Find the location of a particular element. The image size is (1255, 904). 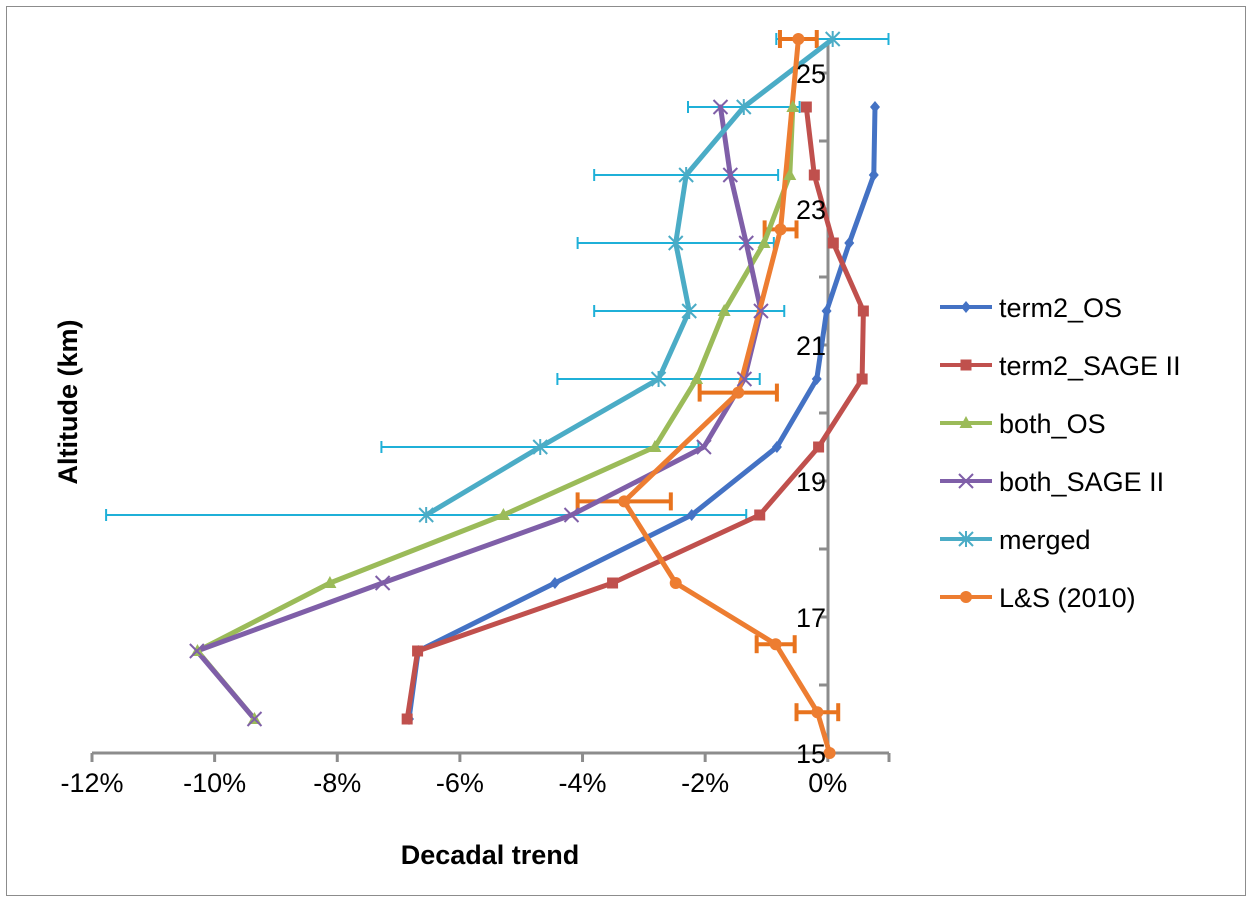

legend-item: both_SAGE II is located at coordinates (1052, 482).